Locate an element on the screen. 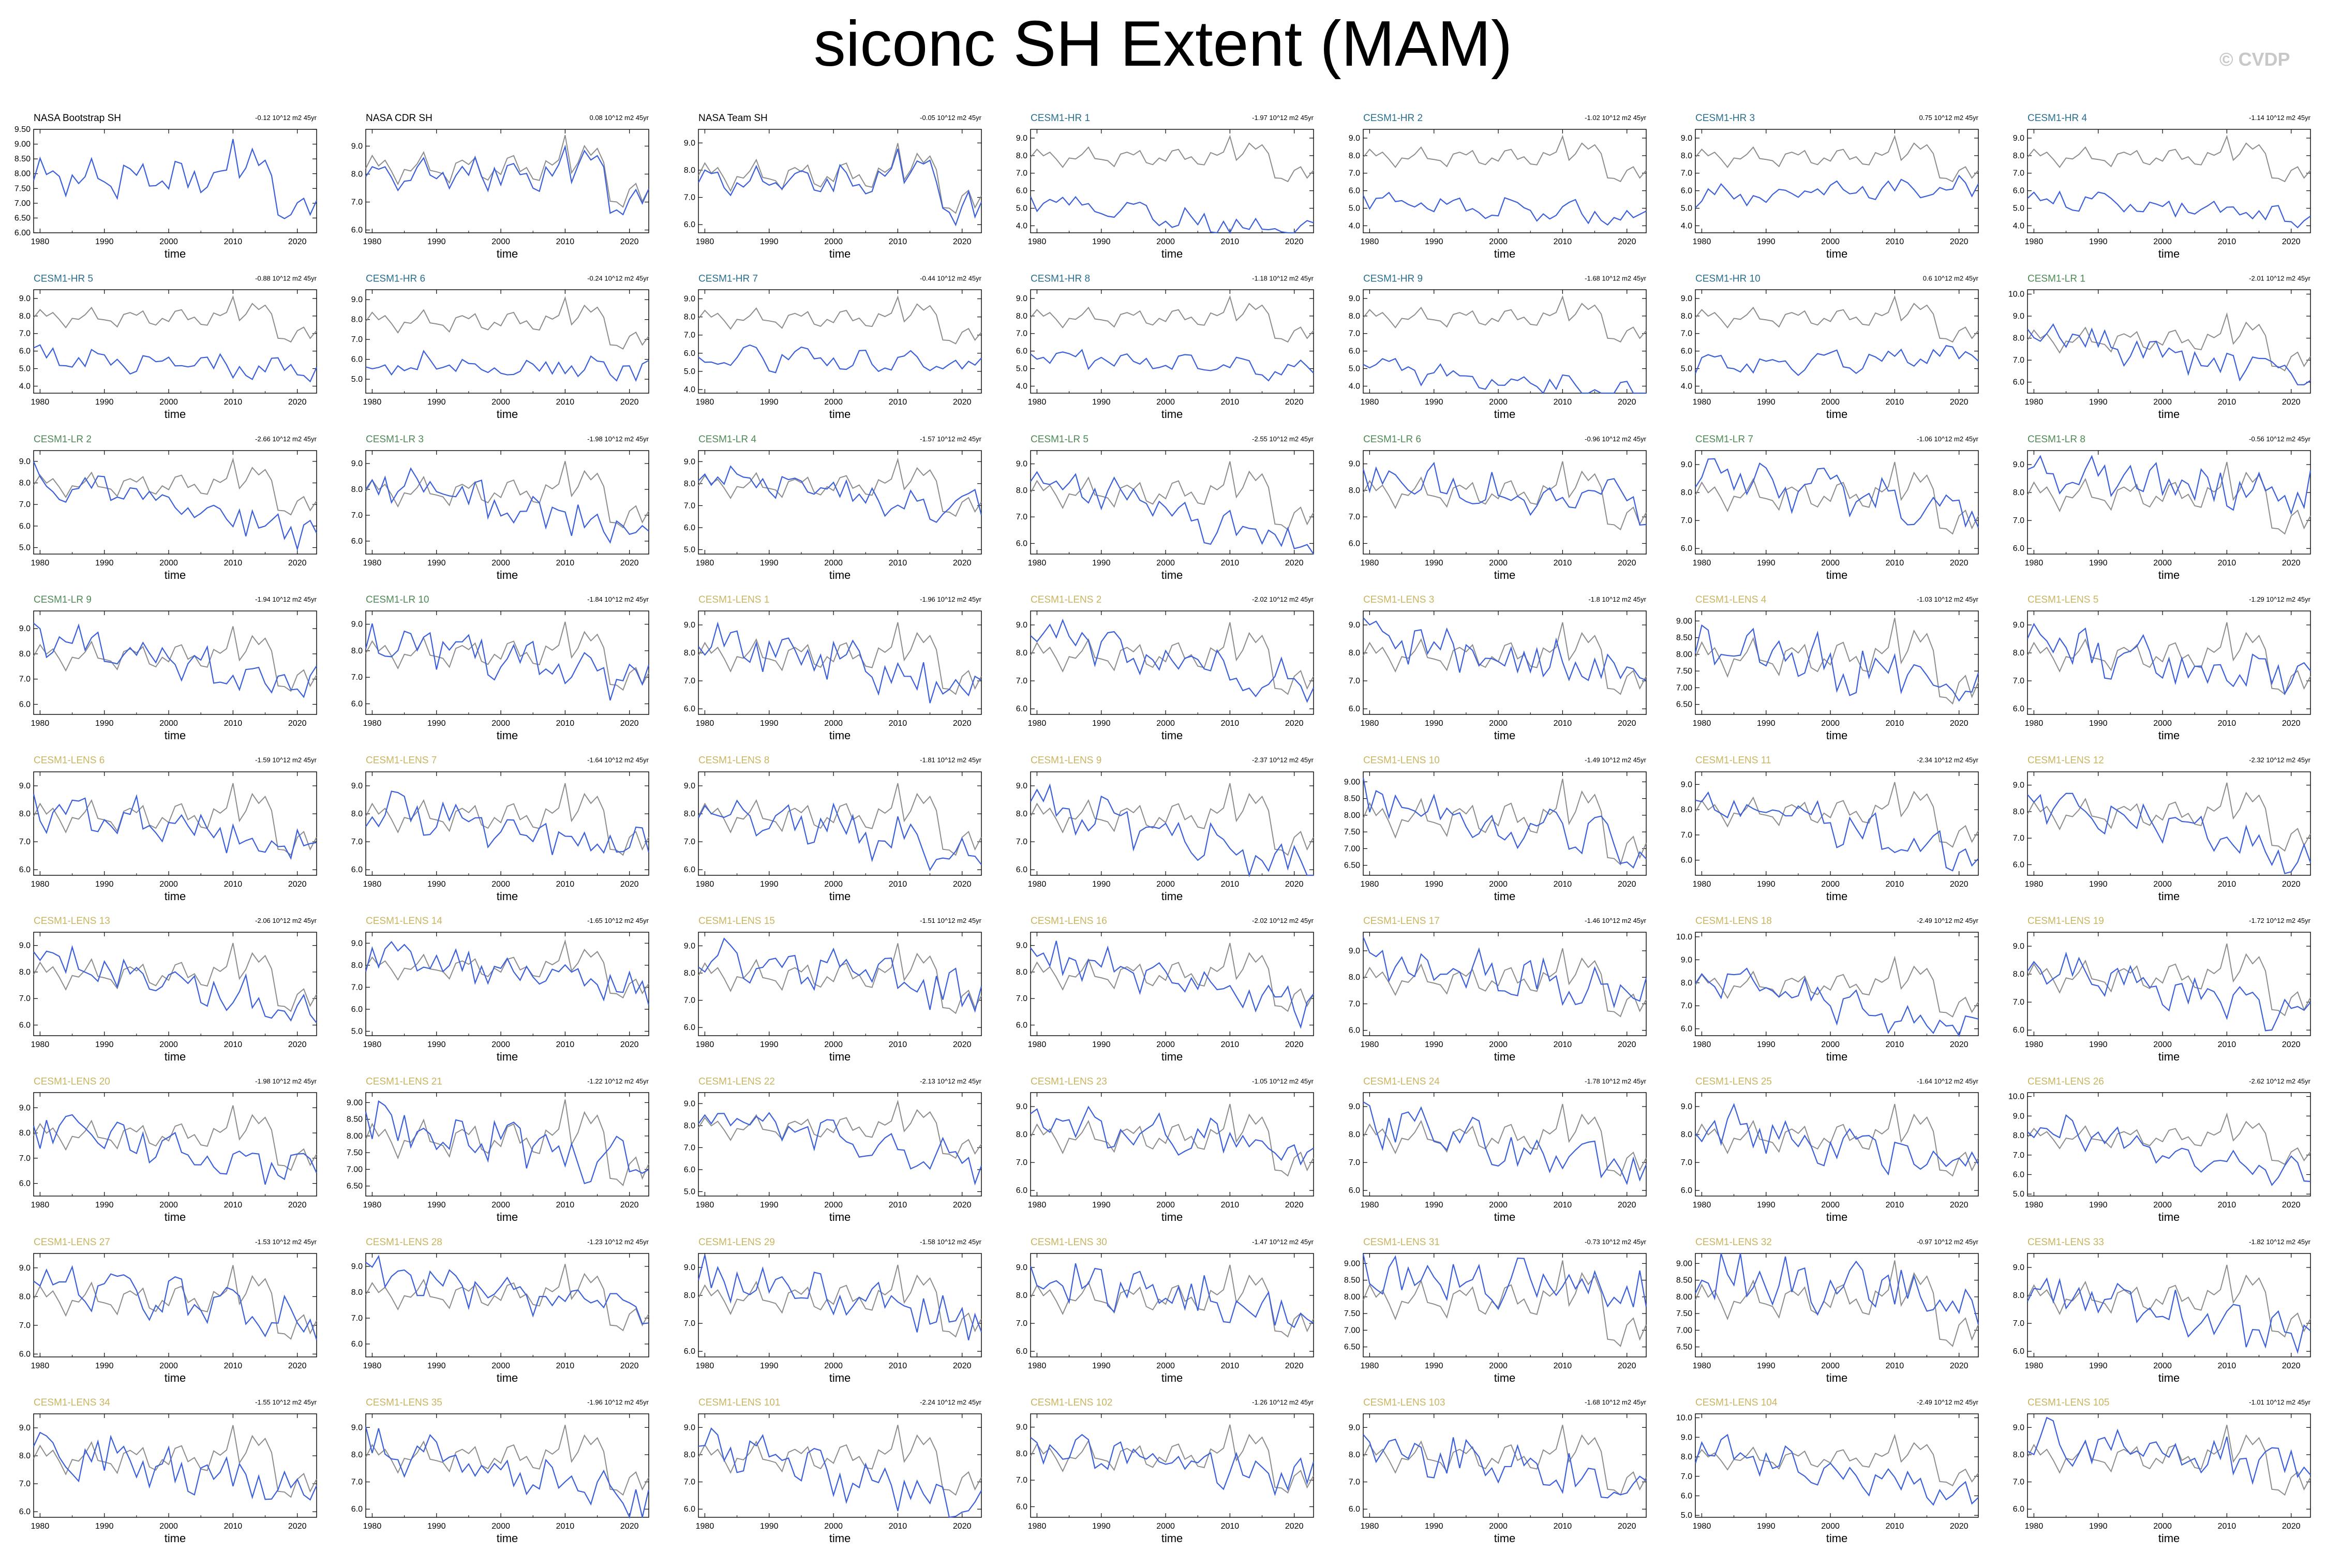  y-tick-label: 7.00 is located at coordinates (1352, 848).